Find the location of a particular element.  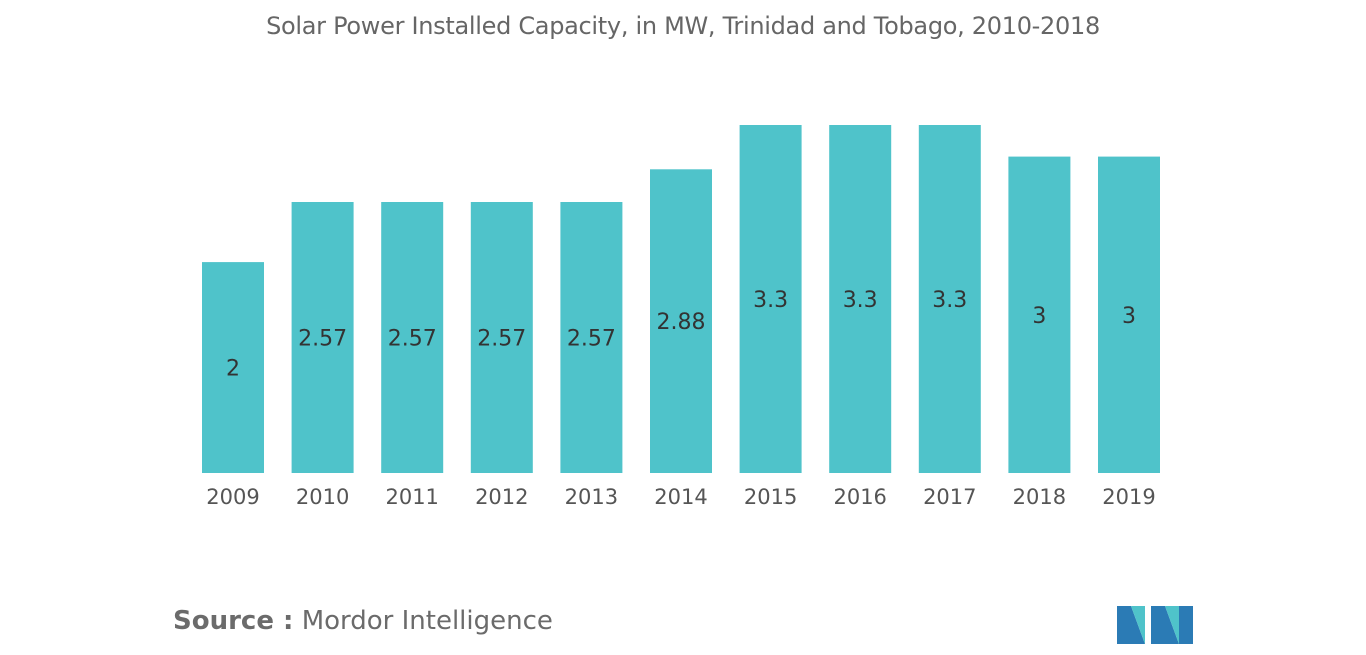

data-label-2019: 3 is located at coordinates (1129, 316).